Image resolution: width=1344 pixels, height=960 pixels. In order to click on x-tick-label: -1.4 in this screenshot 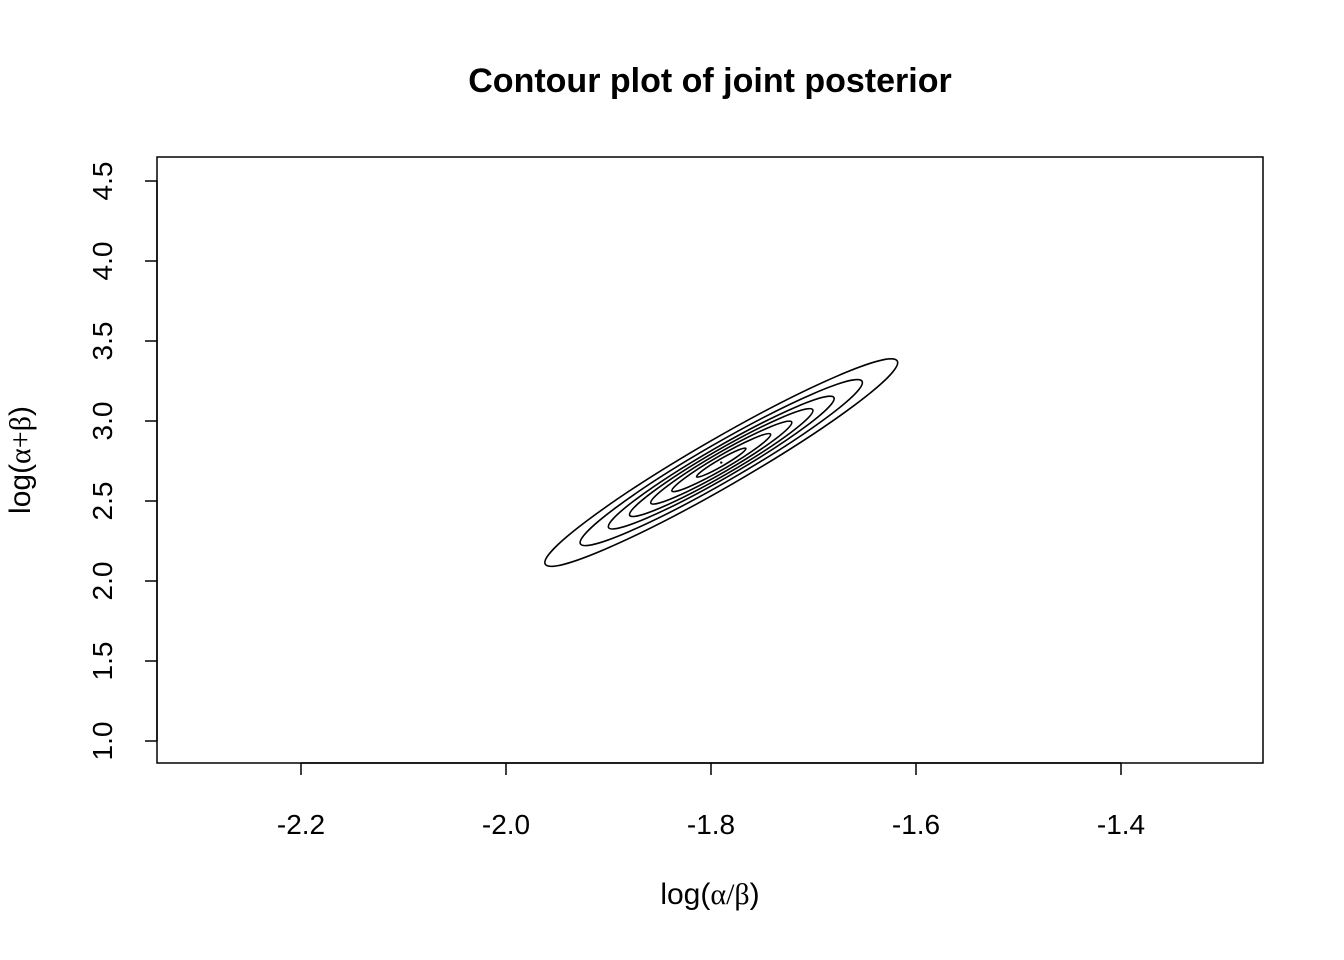, I will do `click(1121, 824)`.